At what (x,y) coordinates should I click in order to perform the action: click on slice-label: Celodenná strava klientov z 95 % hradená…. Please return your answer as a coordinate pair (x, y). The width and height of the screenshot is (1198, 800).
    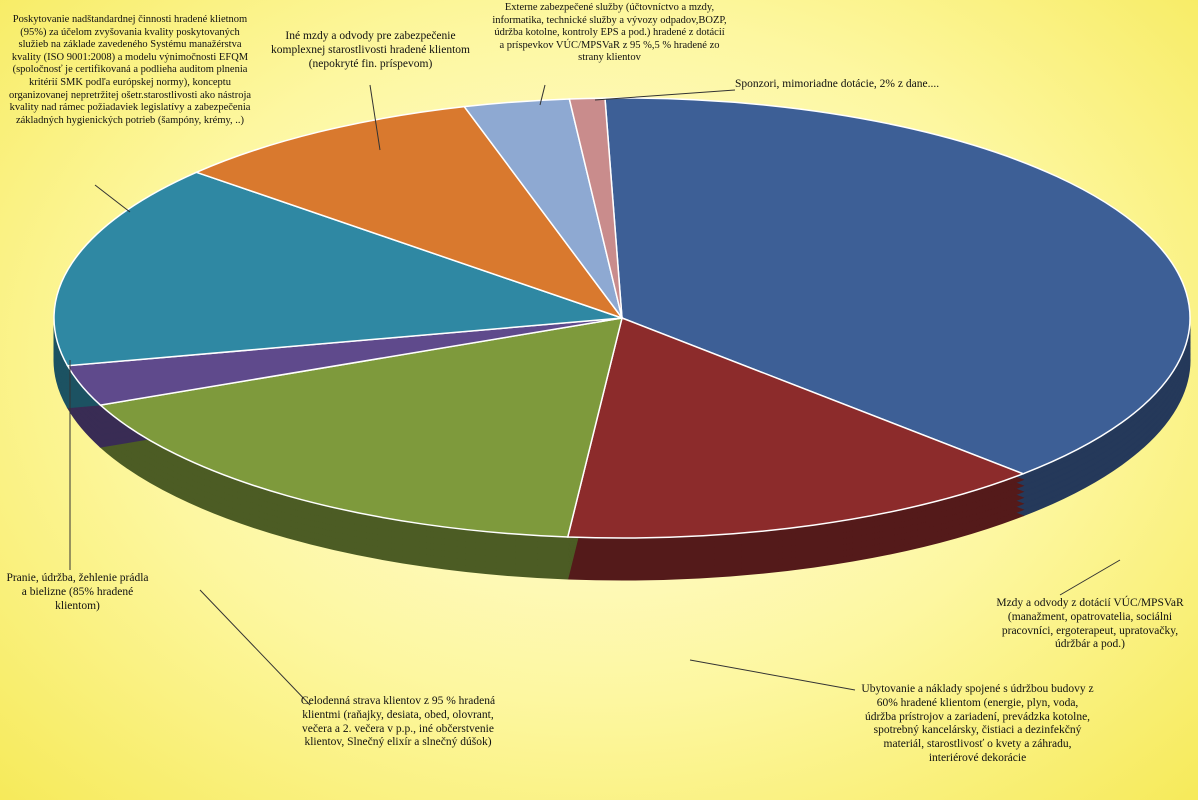
    Looking at the image, I should click on (398, 722).